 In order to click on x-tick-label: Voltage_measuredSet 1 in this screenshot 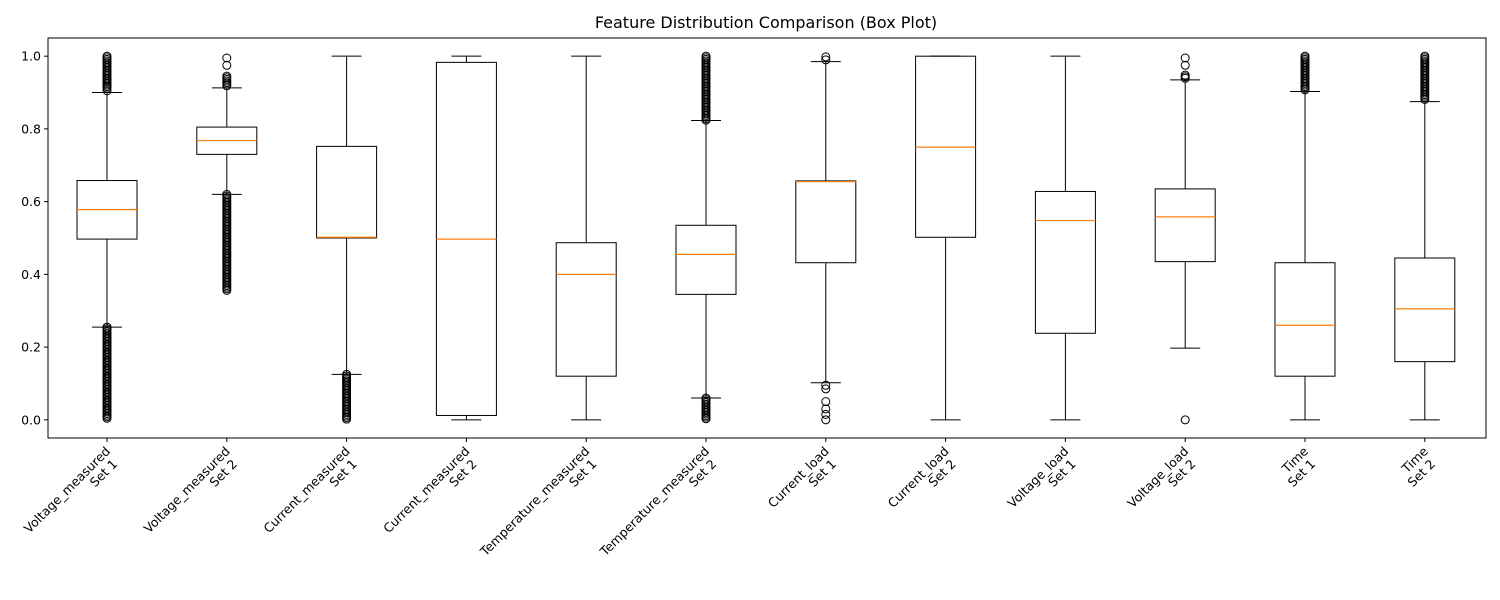, I will do `click(72, 495)`.